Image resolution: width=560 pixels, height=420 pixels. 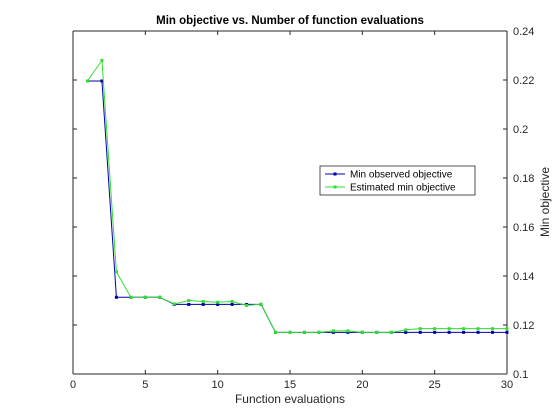 I want to click on x-tick-label: 20, so click(x=362, y=385).